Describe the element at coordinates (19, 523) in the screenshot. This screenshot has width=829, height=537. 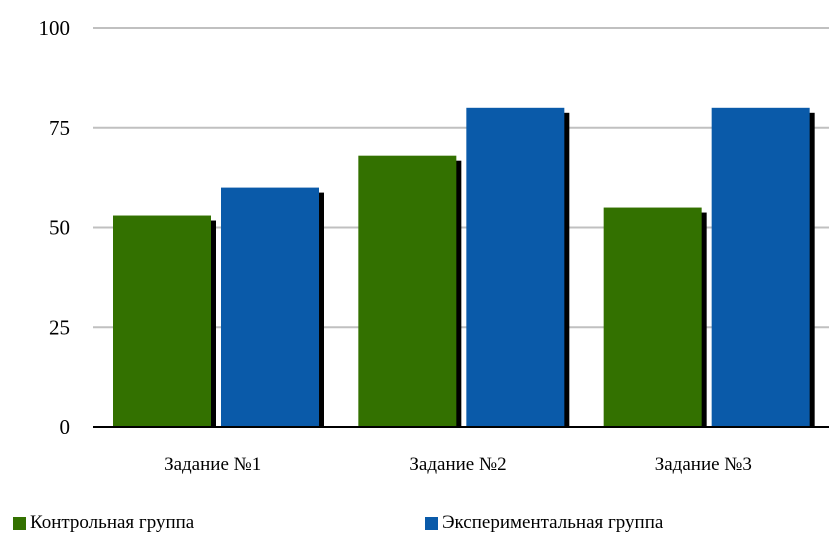
I see `legend-swatch-control` at that location.